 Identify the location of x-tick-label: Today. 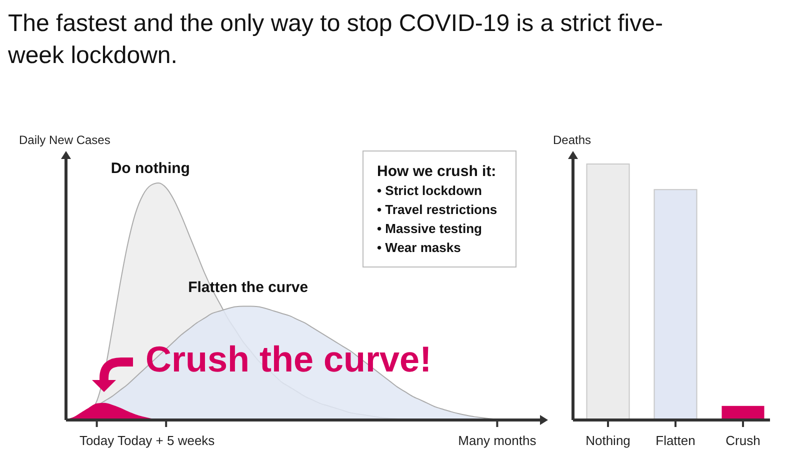
(97, 440).